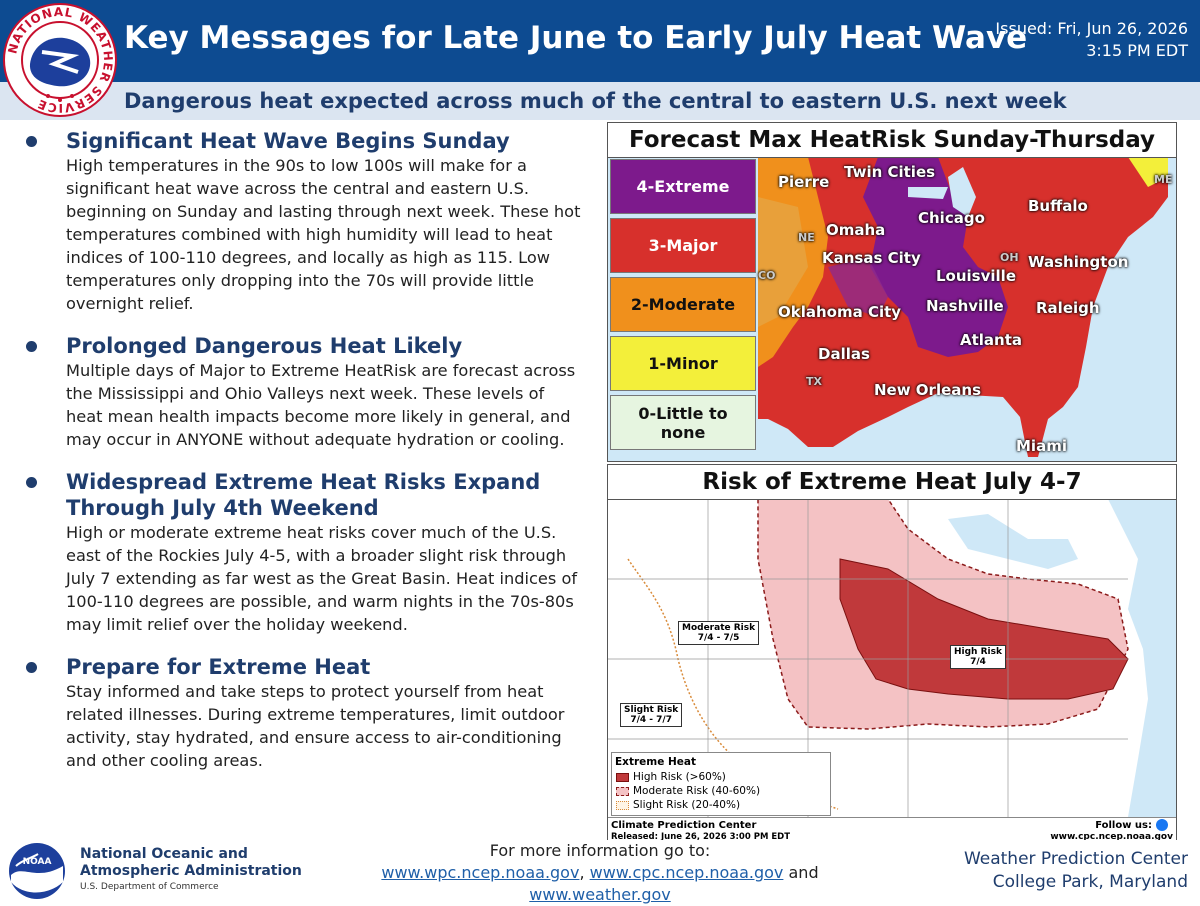  I want to click on extreme-heat-map-title: Risk of Extreme Heat July 4-7, so click(892, 482).